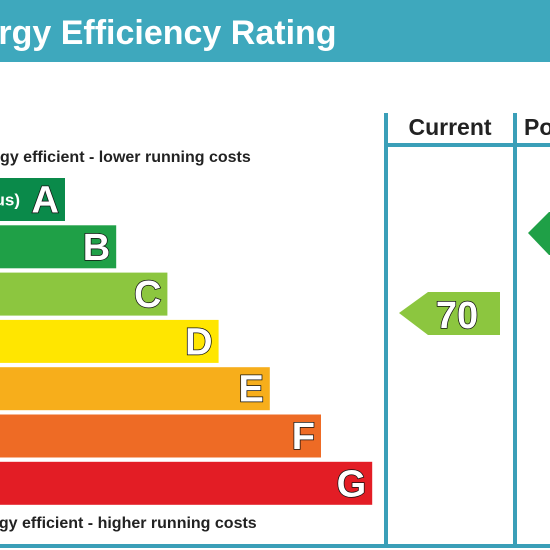 The width and height of the screenshot is (550, 550). Describe the element at coordinates (303, 437) in the screenshot. I see `band-letter: F` at that location.